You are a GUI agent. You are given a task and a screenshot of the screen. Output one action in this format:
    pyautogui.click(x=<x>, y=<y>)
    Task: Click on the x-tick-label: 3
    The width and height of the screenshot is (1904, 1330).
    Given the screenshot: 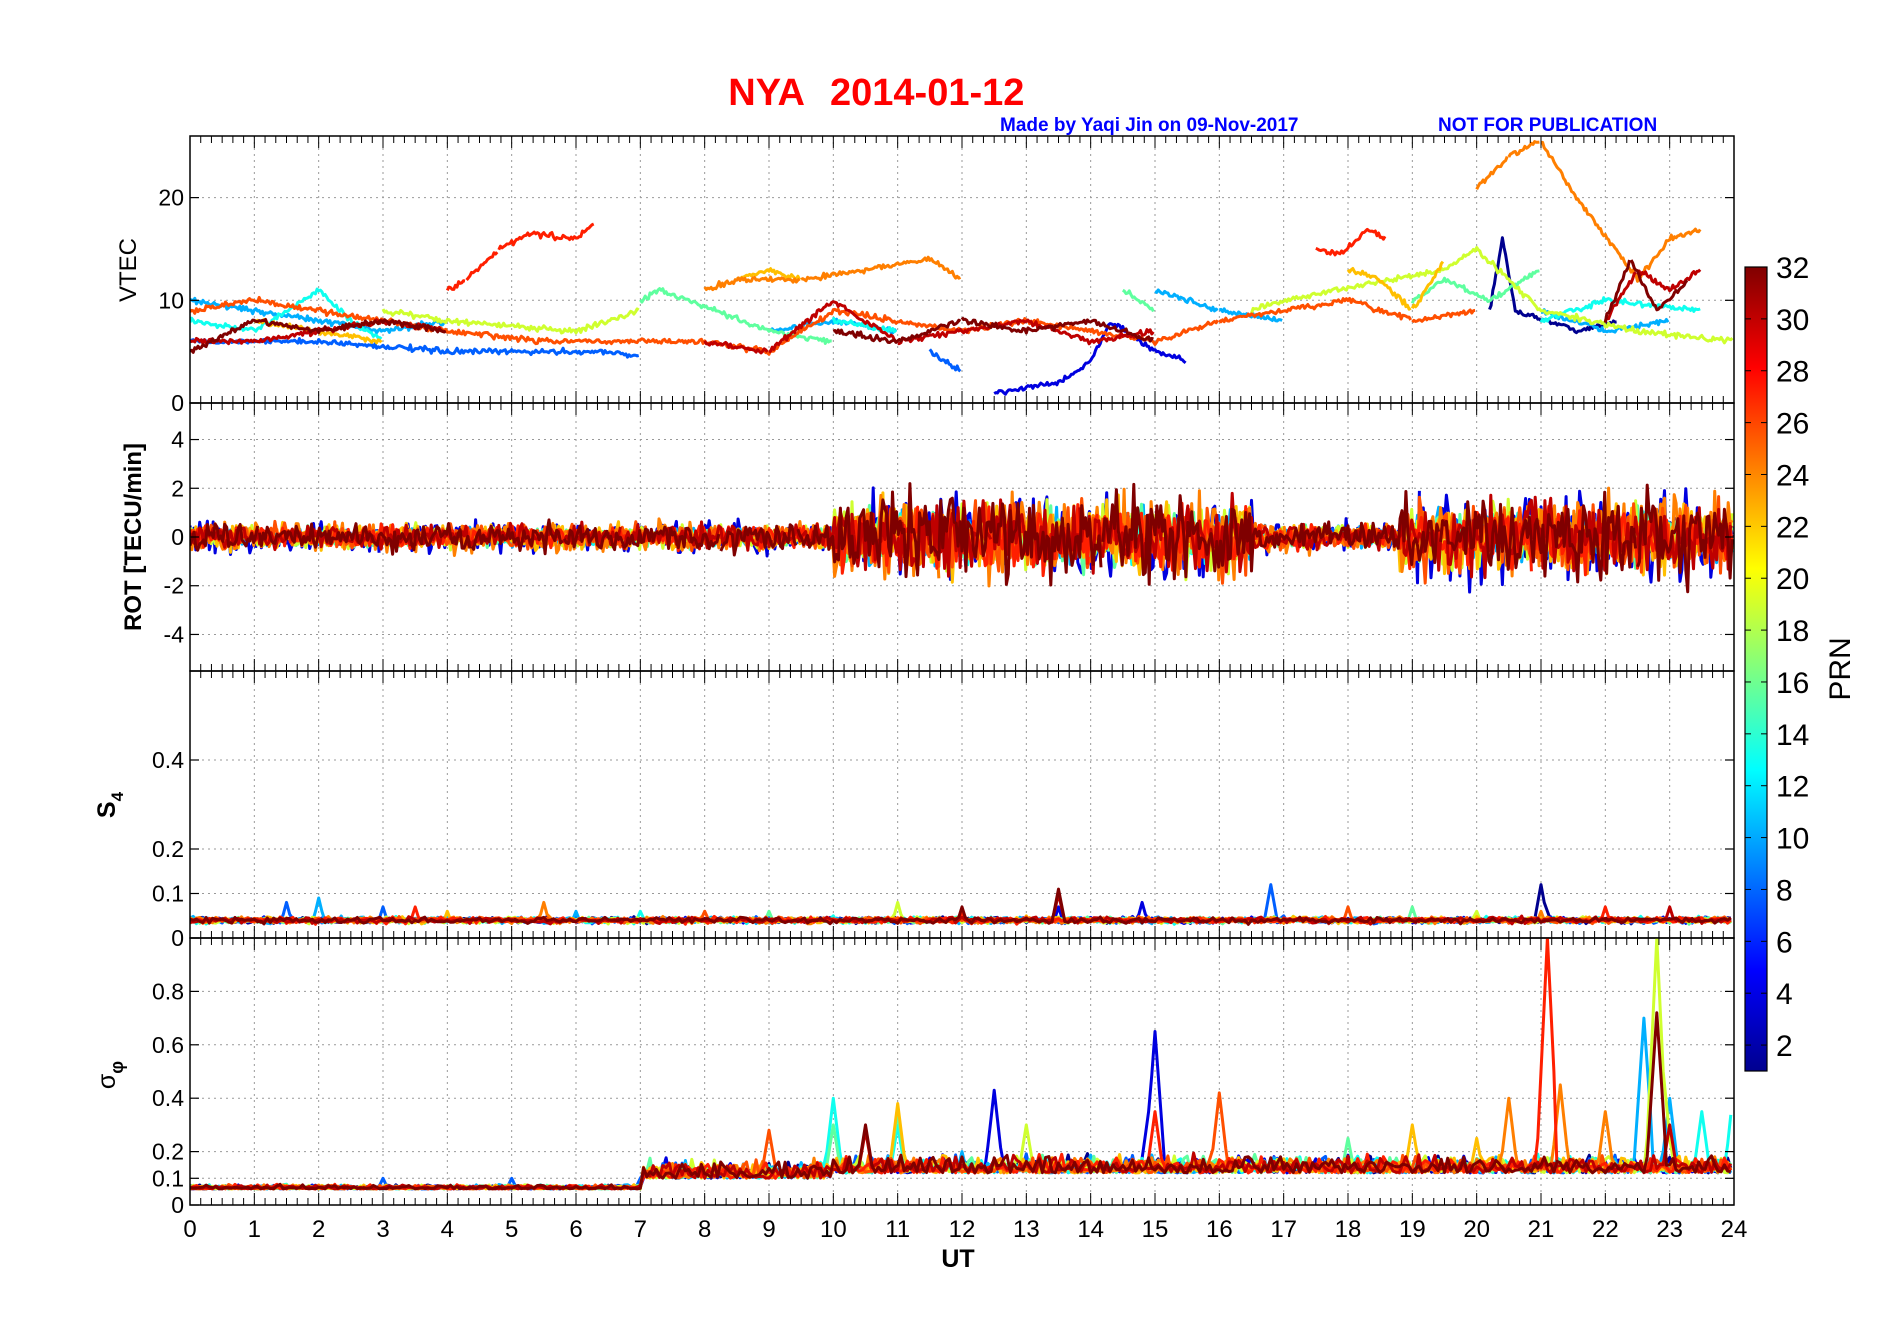 What is the action you would take?
    pyautogui.click(x=382, y=1229)
    